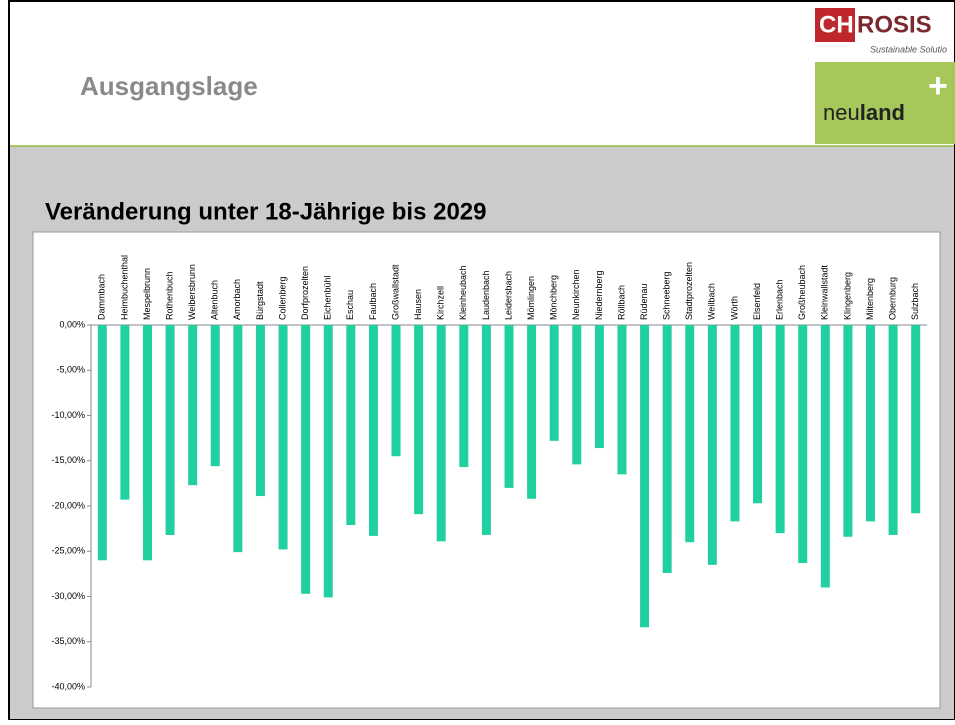 This screenshot has height=725, width=955. What do you see at coordinates (169, 295) in the screenshot?
I see `x-tick-label: Rothenbuch` at bounding box center [169, 295].